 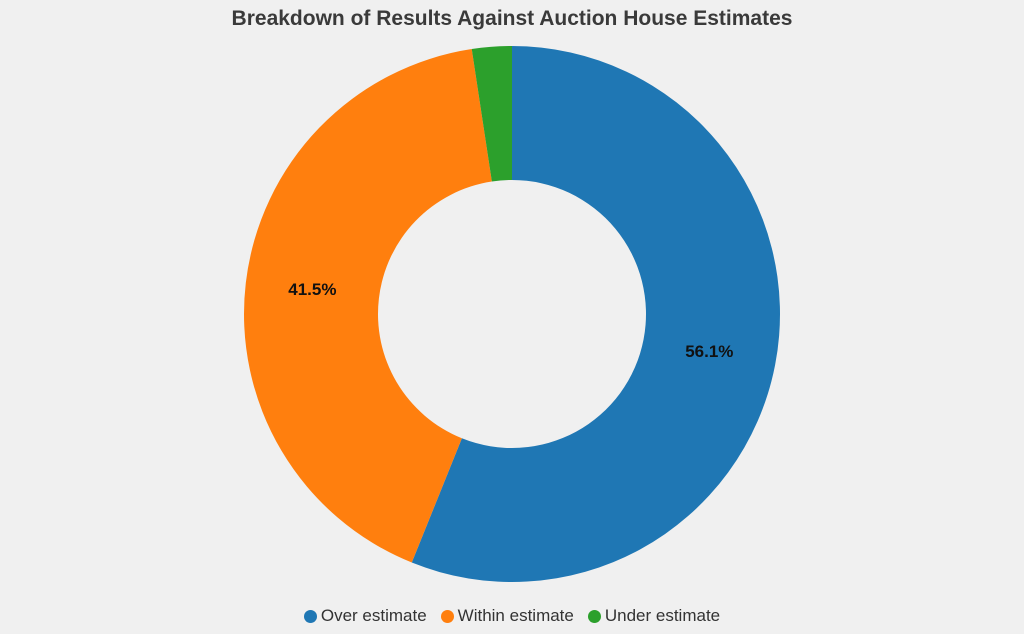 I want to click on legend-item-under-estimate: Under estimate, so click(x=654, y=616).